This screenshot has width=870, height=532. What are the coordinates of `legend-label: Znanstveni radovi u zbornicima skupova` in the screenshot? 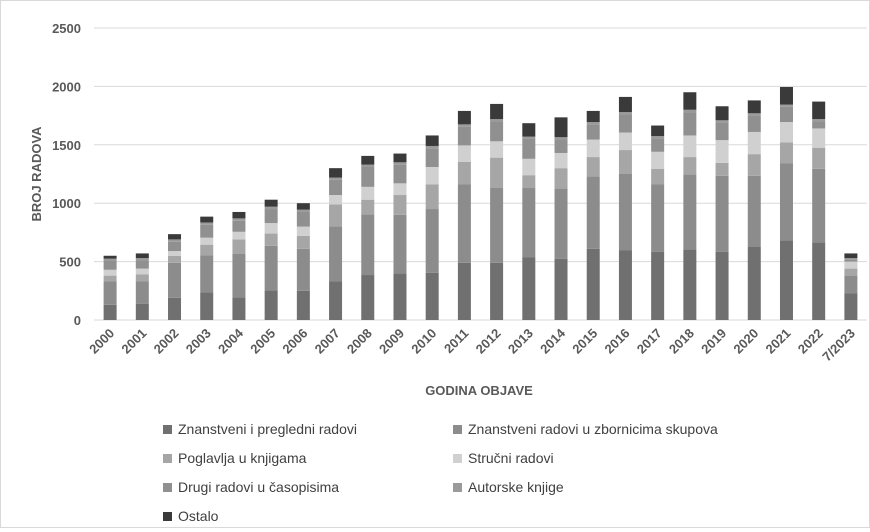 It's located at (593, 429).